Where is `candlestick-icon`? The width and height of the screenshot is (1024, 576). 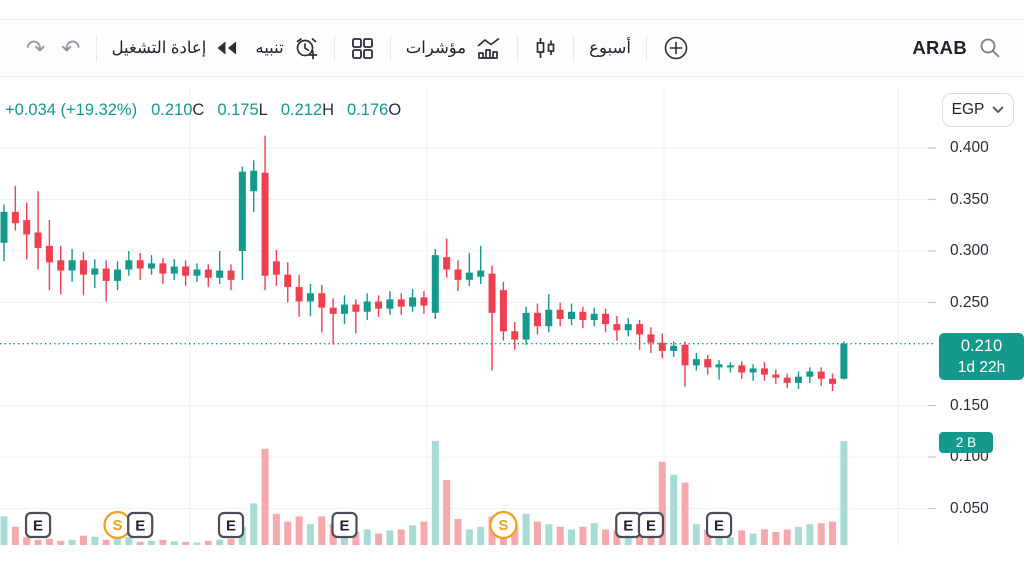 candlestick-icon is located at coordinates (545, 48).